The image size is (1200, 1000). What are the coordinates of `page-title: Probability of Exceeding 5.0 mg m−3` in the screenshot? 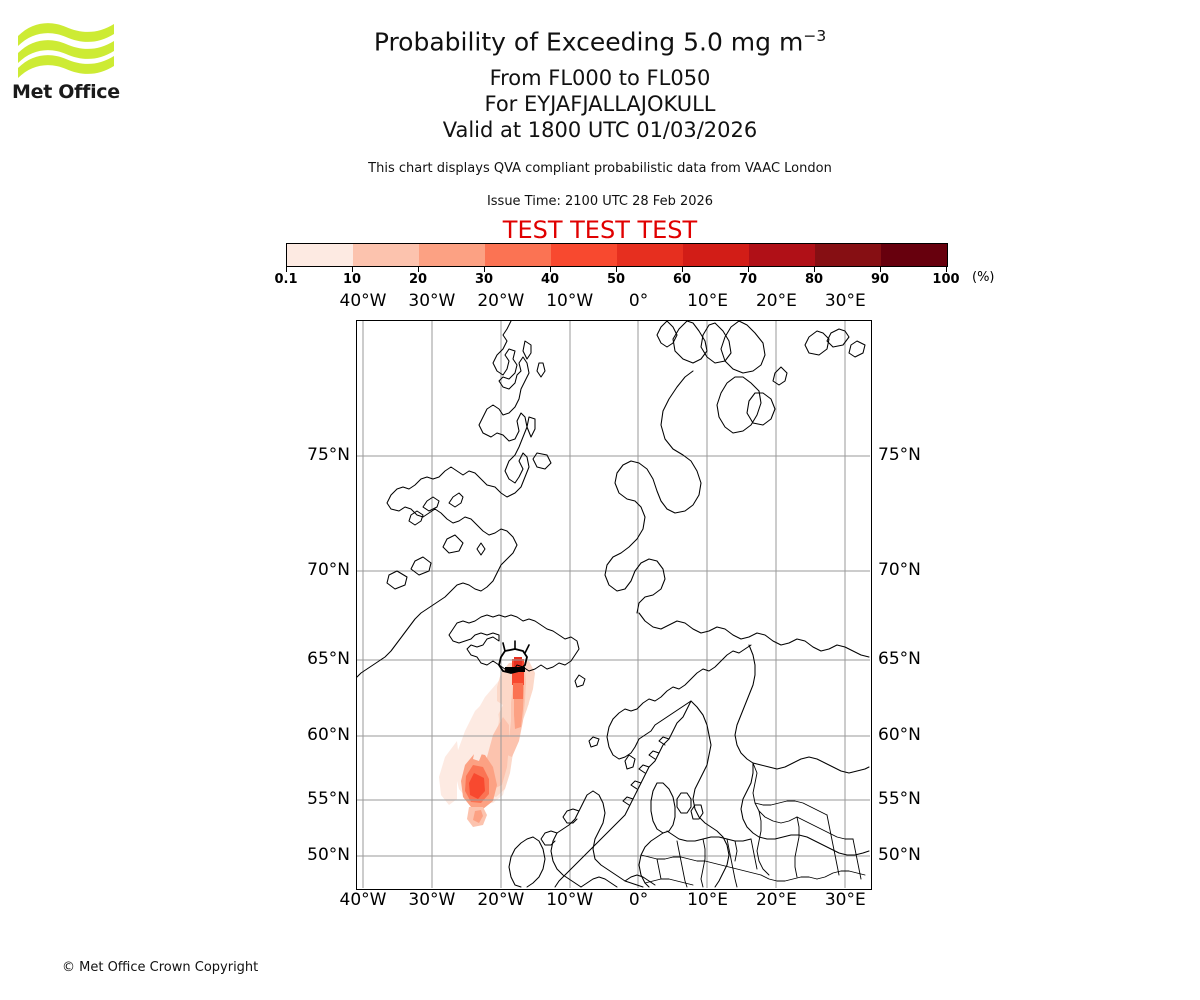 It's located at (600, 39).